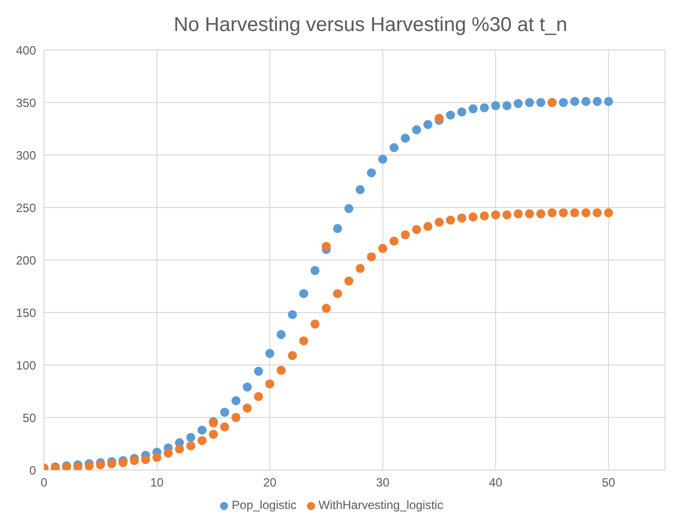 The width and height of the screenshot is (681, 521). I want to click on y-tick-label: 300, so click(26, 155).